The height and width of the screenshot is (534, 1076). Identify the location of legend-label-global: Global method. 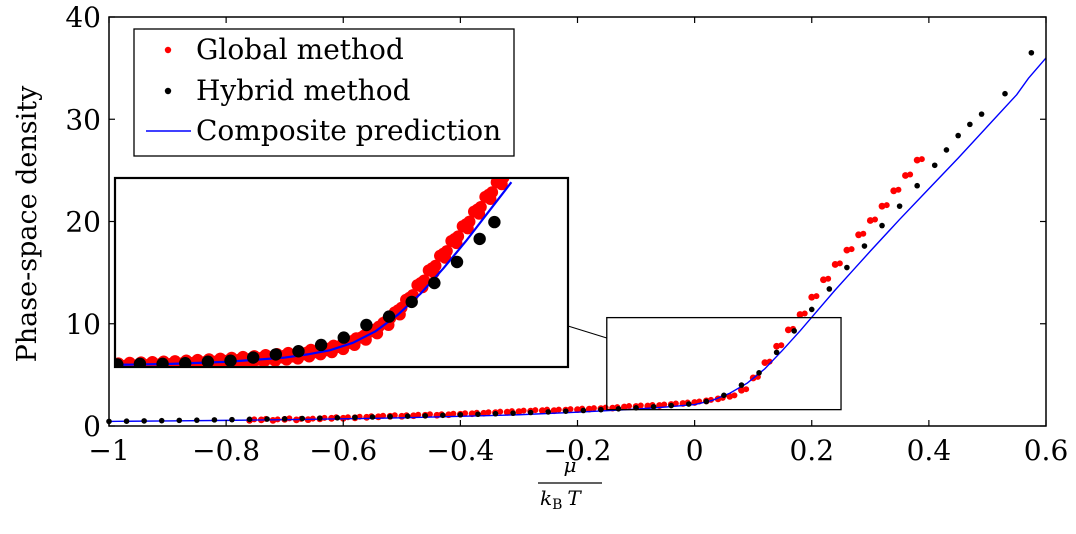
(300, 49).